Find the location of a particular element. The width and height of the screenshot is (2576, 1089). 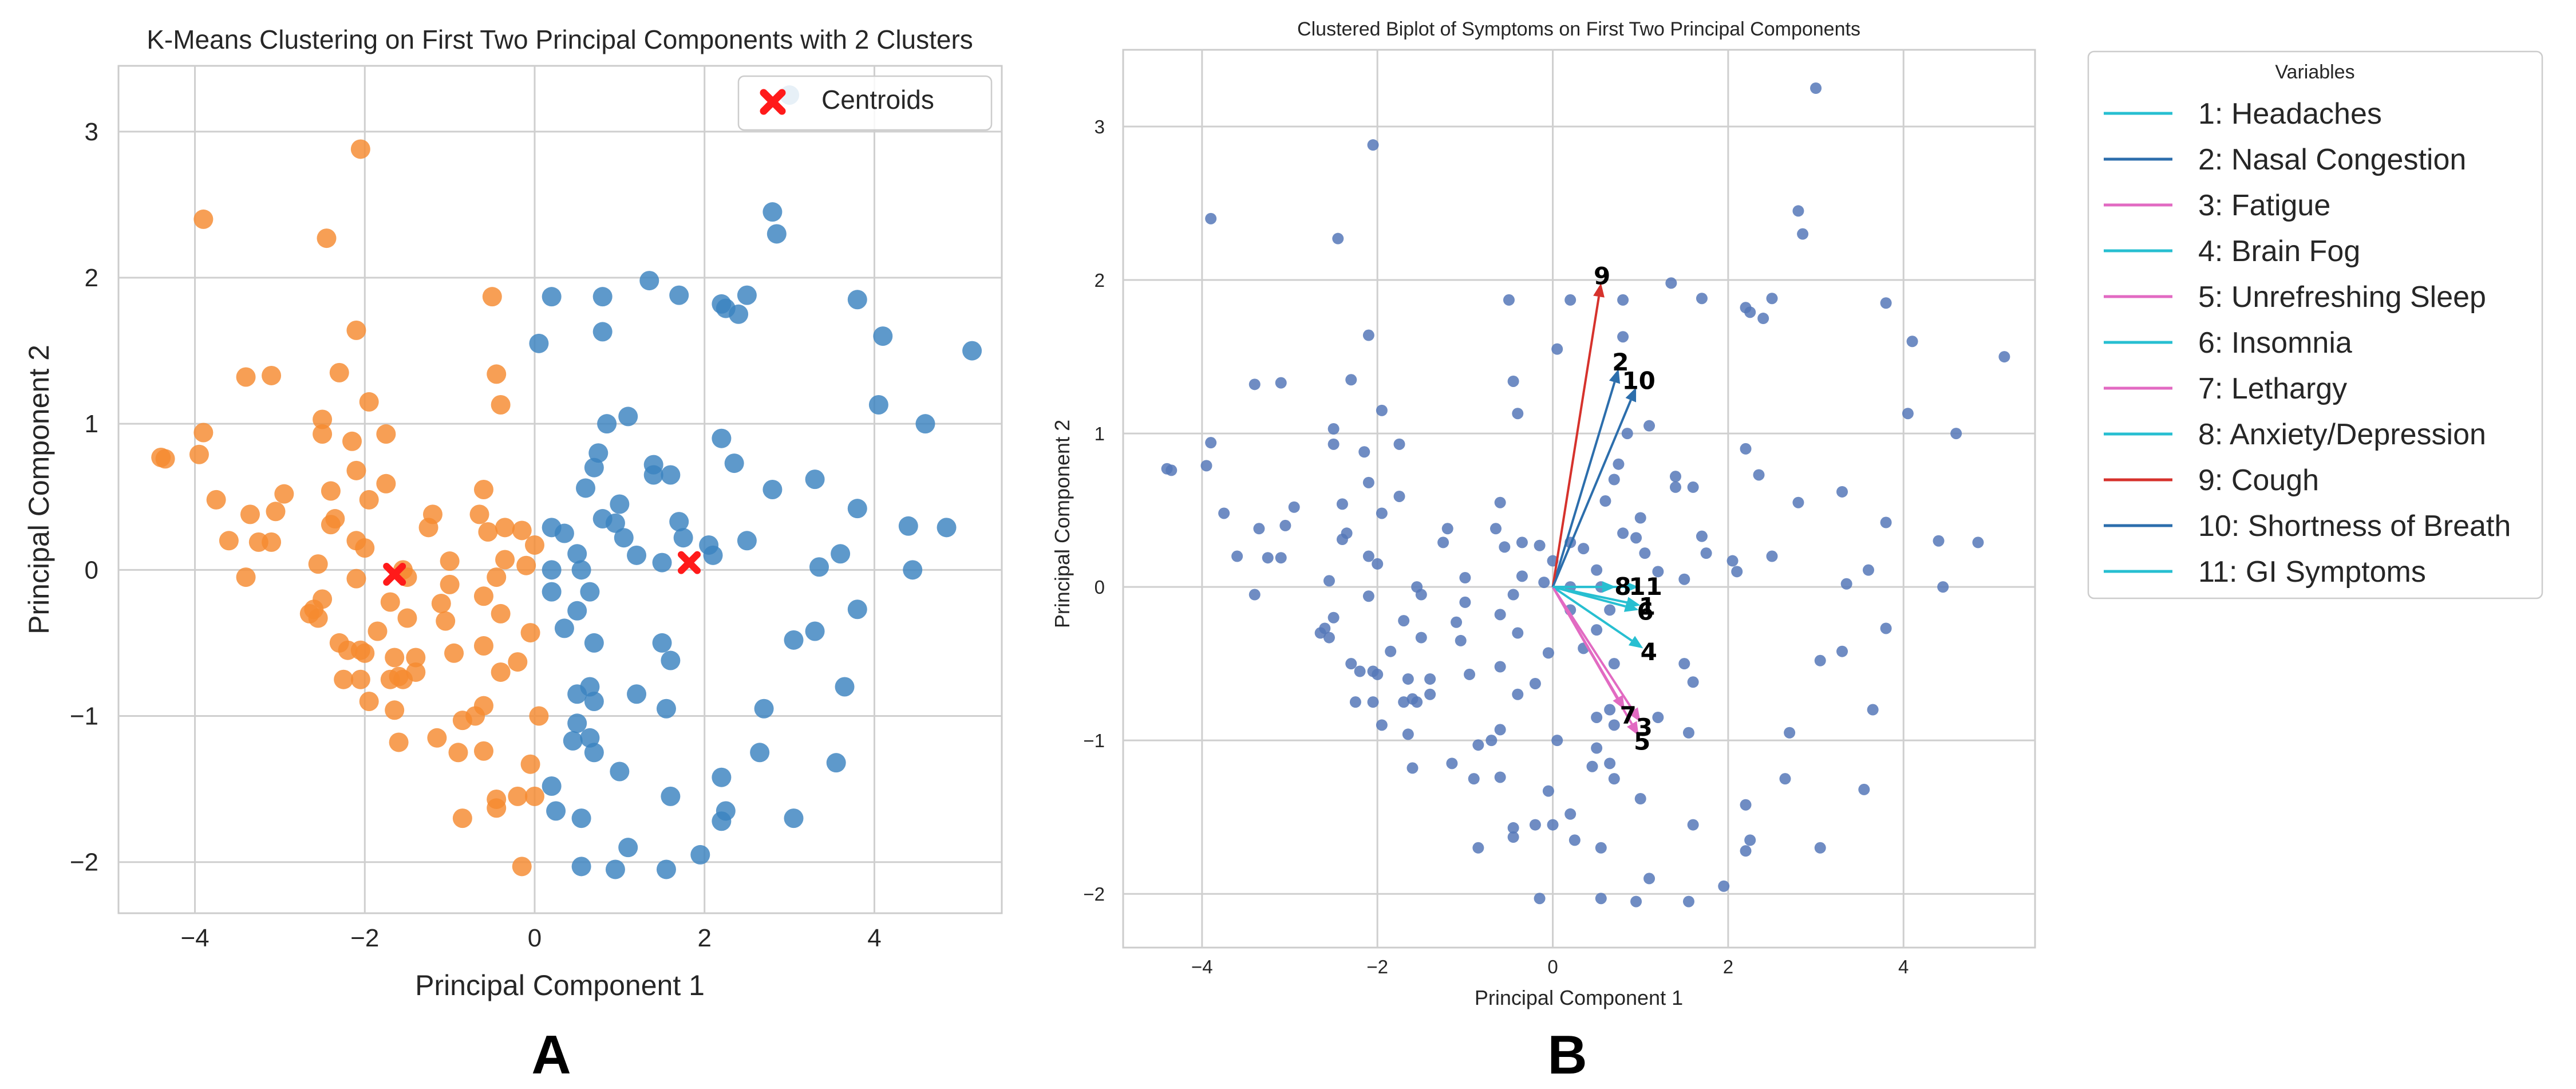

legend-entry-2: 2: Nasal Congestion is located at coordinates (2285, 160).